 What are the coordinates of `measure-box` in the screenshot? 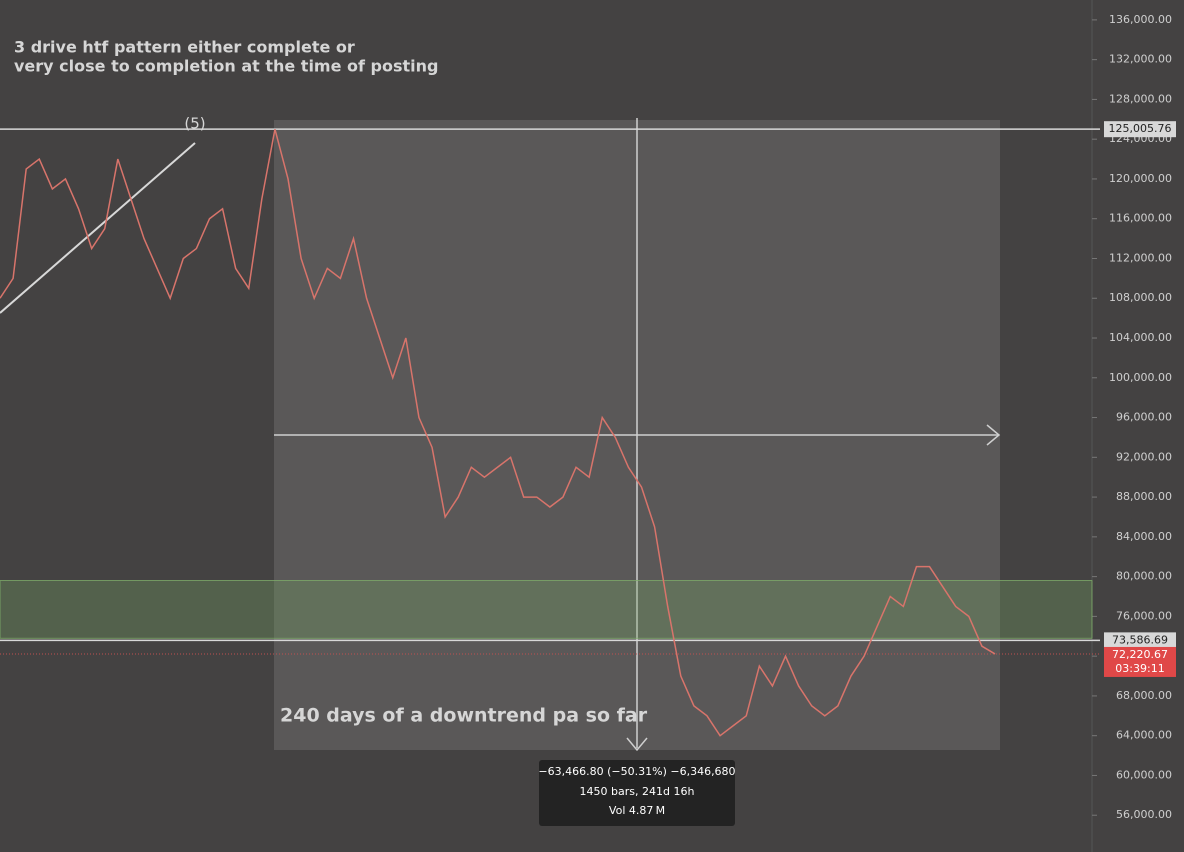 It's located at (637, 793).